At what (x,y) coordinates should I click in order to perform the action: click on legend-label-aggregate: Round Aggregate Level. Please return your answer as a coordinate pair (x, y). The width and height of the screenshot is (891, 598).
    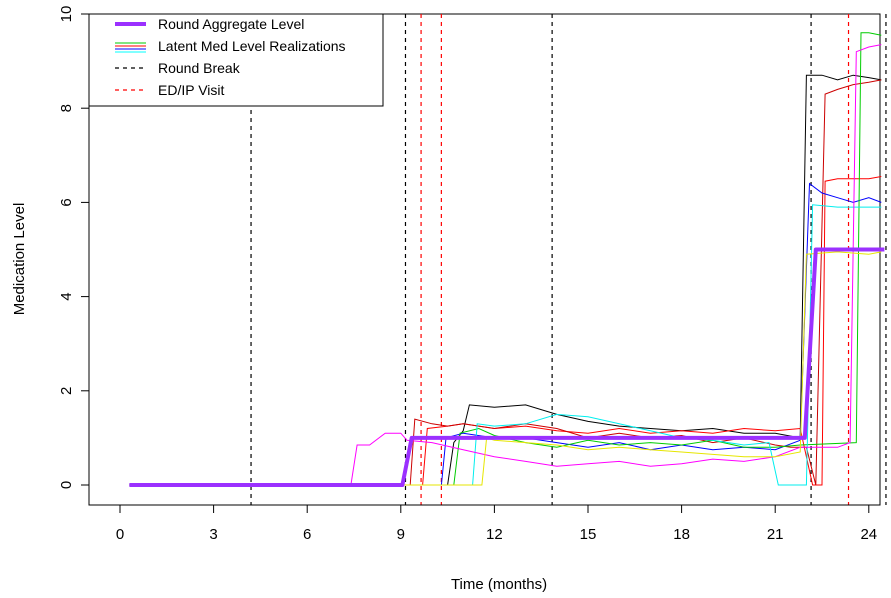
    Looking at the image, I should click on (231, 24).